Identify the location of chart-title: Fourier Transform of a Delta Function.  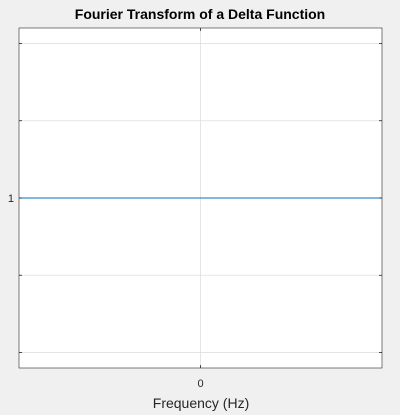
(200, 14).